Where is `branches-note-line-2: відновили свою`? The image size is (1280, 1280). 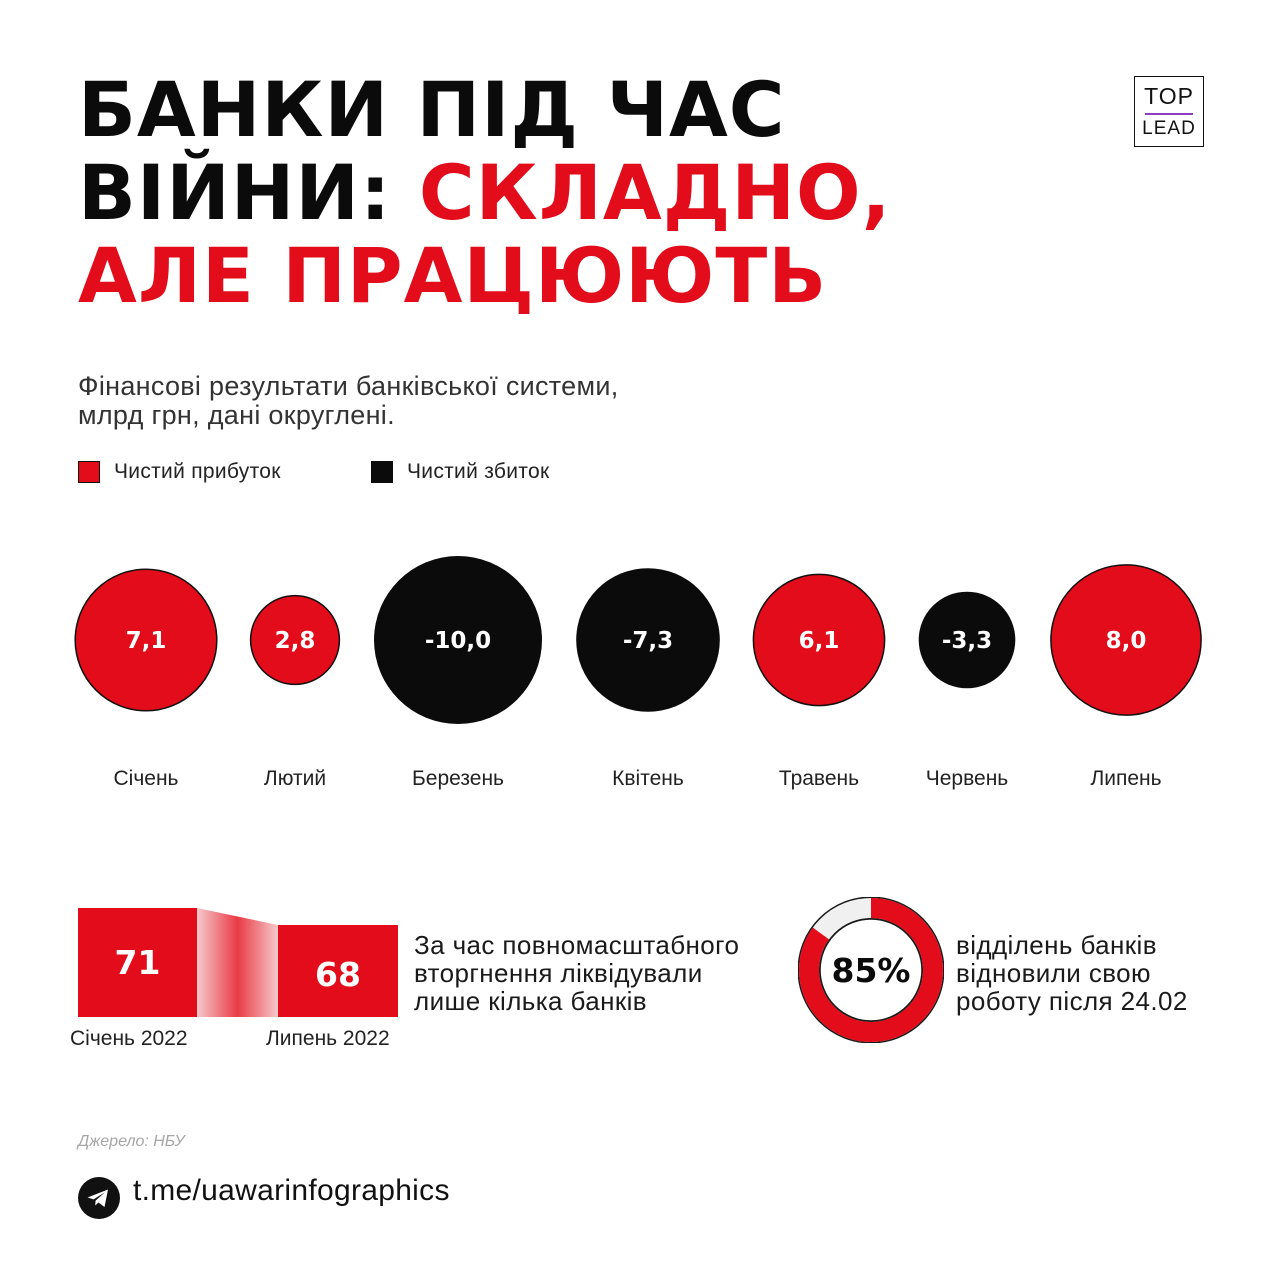 branches-note-line-2: відновили свою is located at coordinates (1053, 973).